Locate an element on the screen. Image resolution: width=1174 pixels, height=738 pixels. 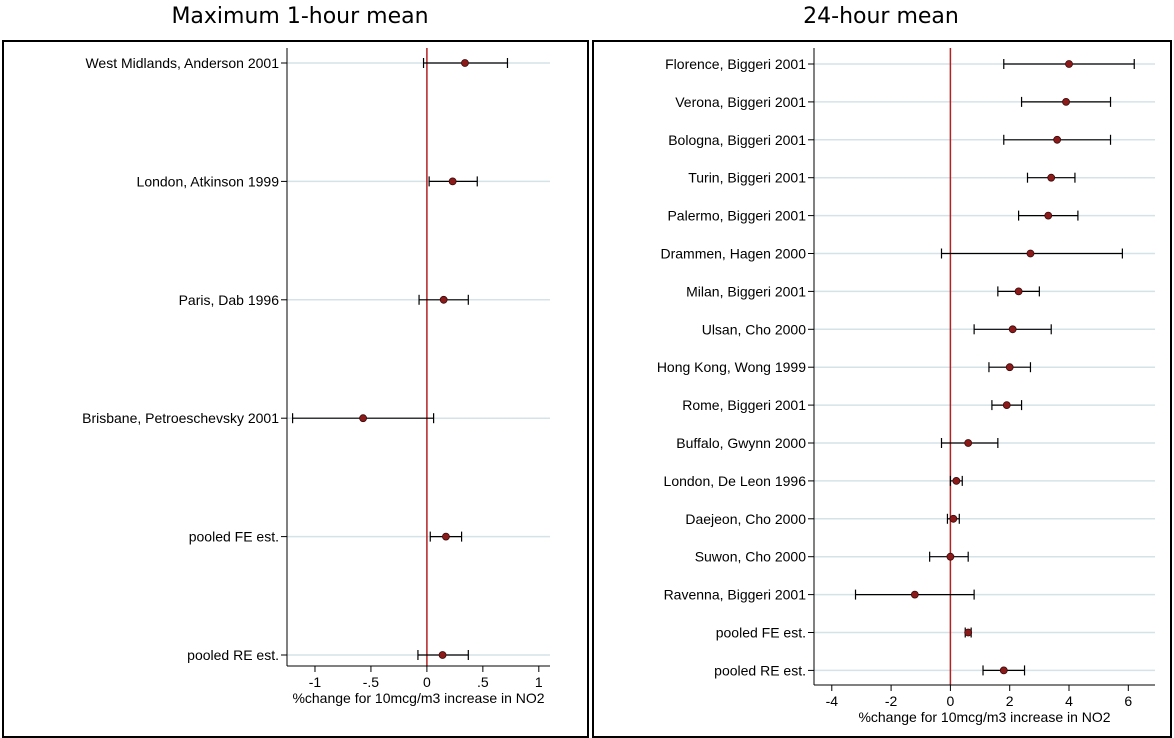
study-label: Ravenna, Biggeri 2001 is located at coordinates (735, 595).